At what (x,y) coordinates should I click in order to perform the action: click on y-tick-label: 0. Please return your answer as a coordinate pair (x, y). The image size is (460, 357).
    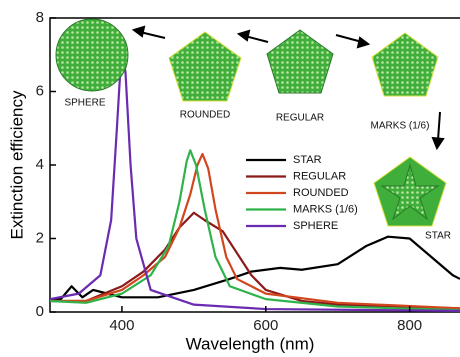
    Looking at the image, I should click on (40, 311).